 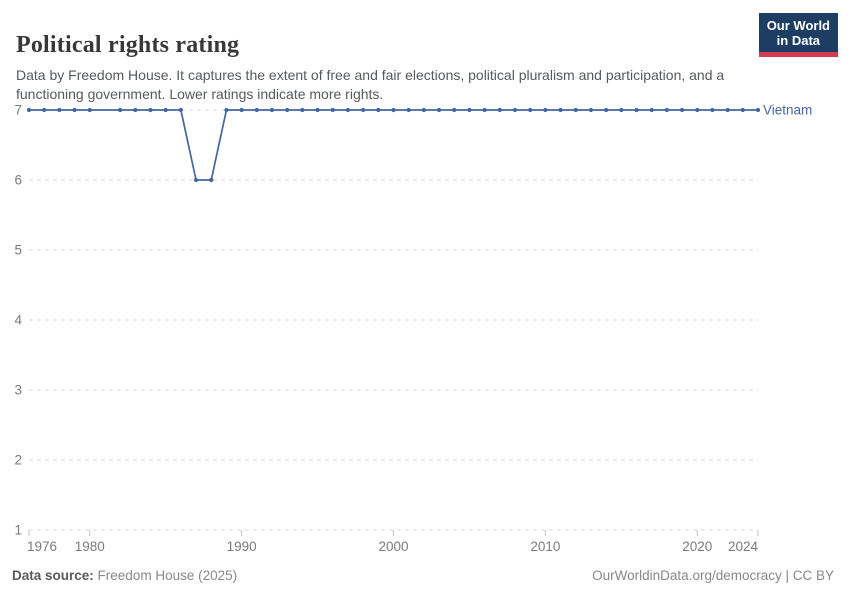 I want to click on y-axis-tick-label: 7, so click(x=18, y=110).